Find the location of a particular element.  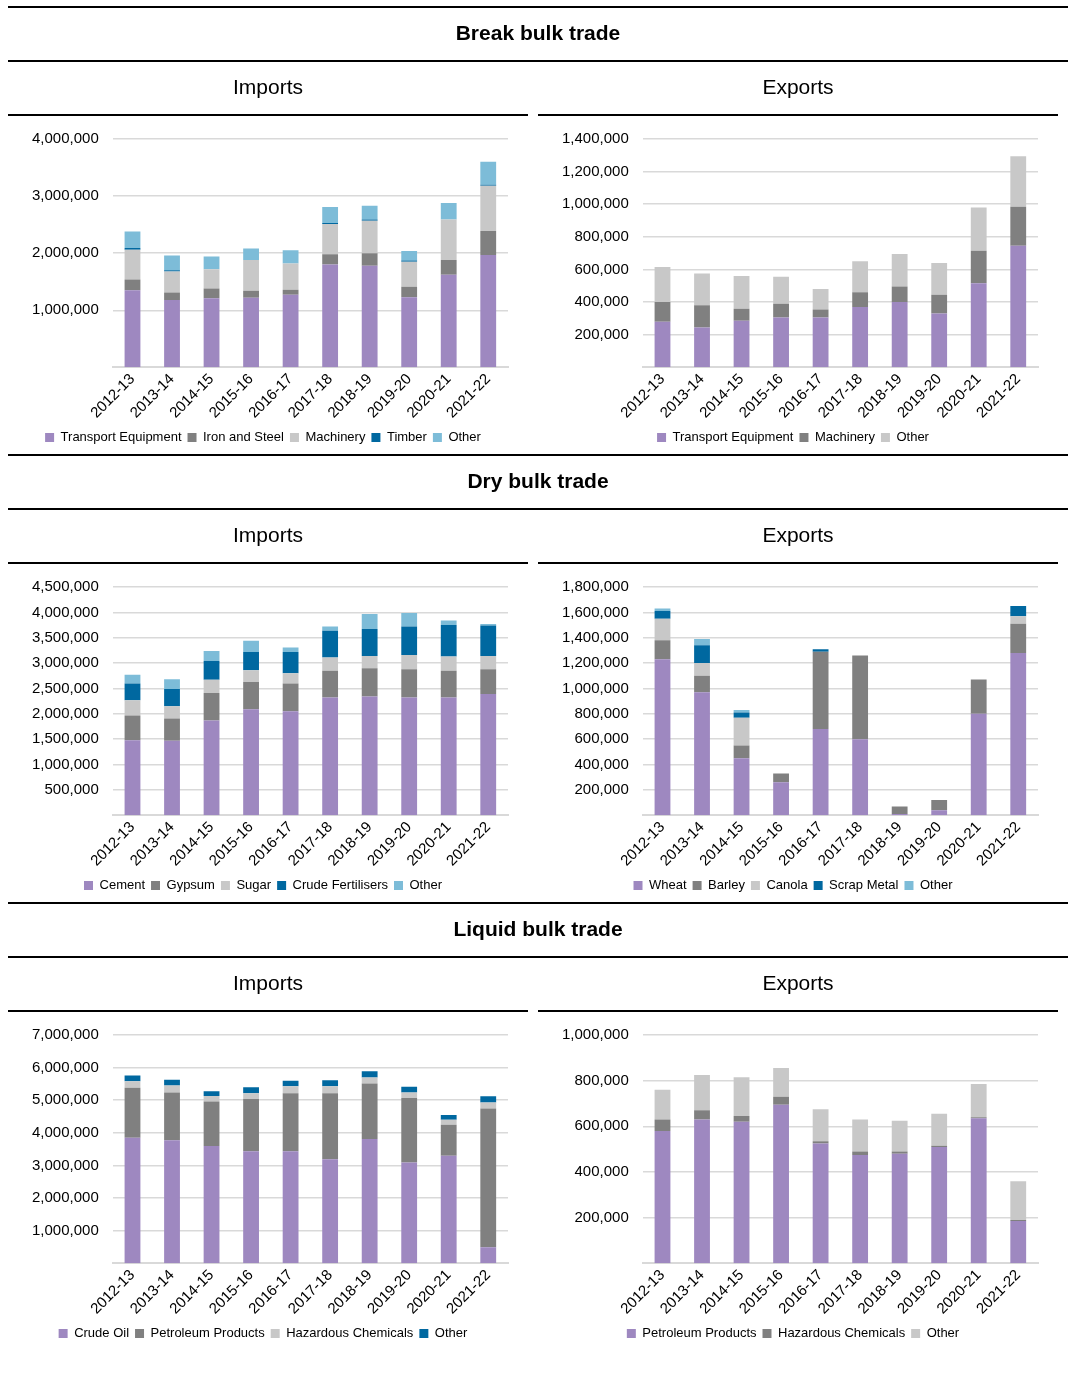

legend-label: Gypsum is located at coordinates (190, 885).